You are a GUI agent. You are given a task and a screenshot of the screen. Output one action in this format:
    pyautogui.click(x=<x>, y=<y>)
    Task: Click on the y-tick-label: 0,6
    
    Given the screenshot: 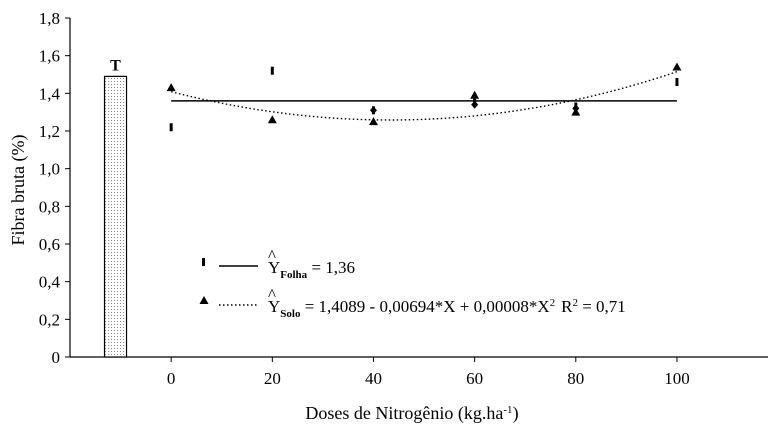 What is the action you would take?
    pyautogui.click(x=49, y=244)
    